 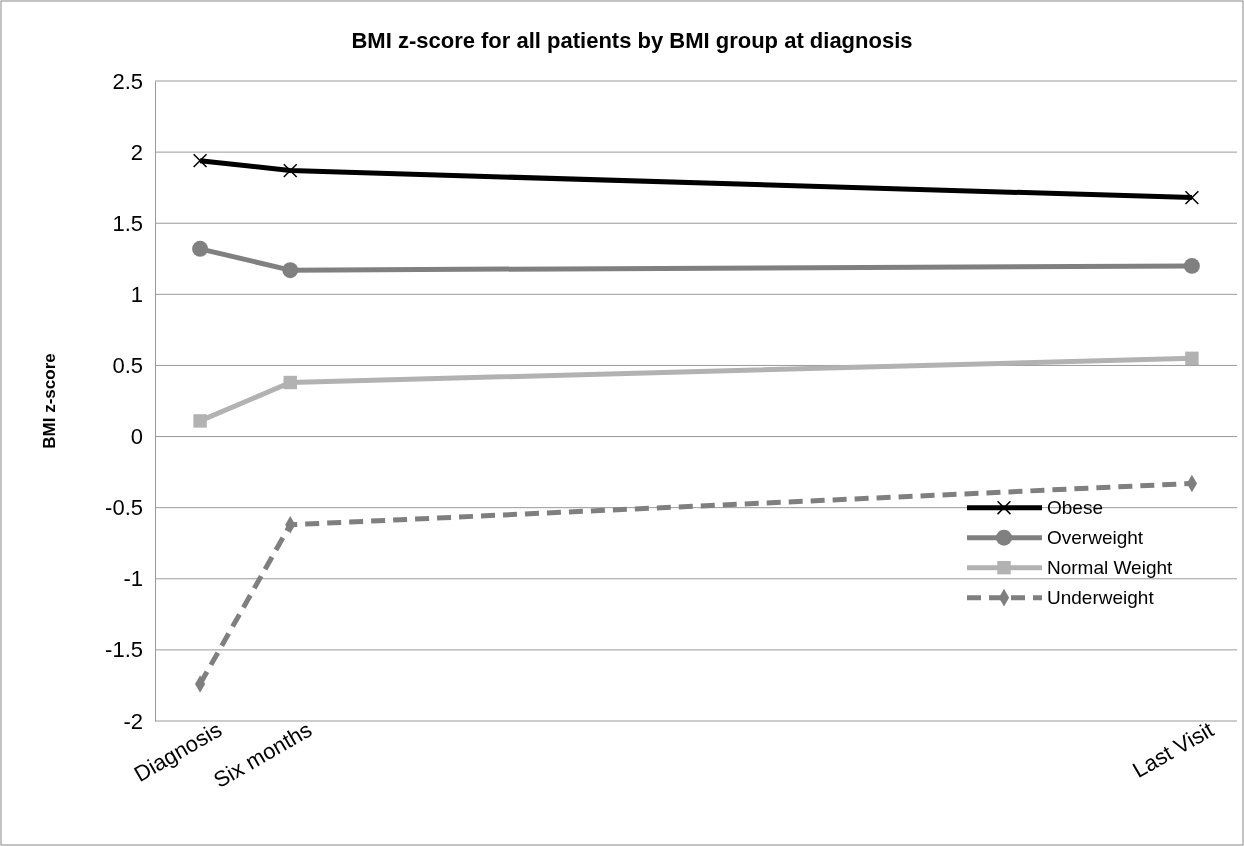 What do you see at coordinates (133, 579) in the screenshot?
I see `y-tick-label: -1` at bounding box center [133, 579].